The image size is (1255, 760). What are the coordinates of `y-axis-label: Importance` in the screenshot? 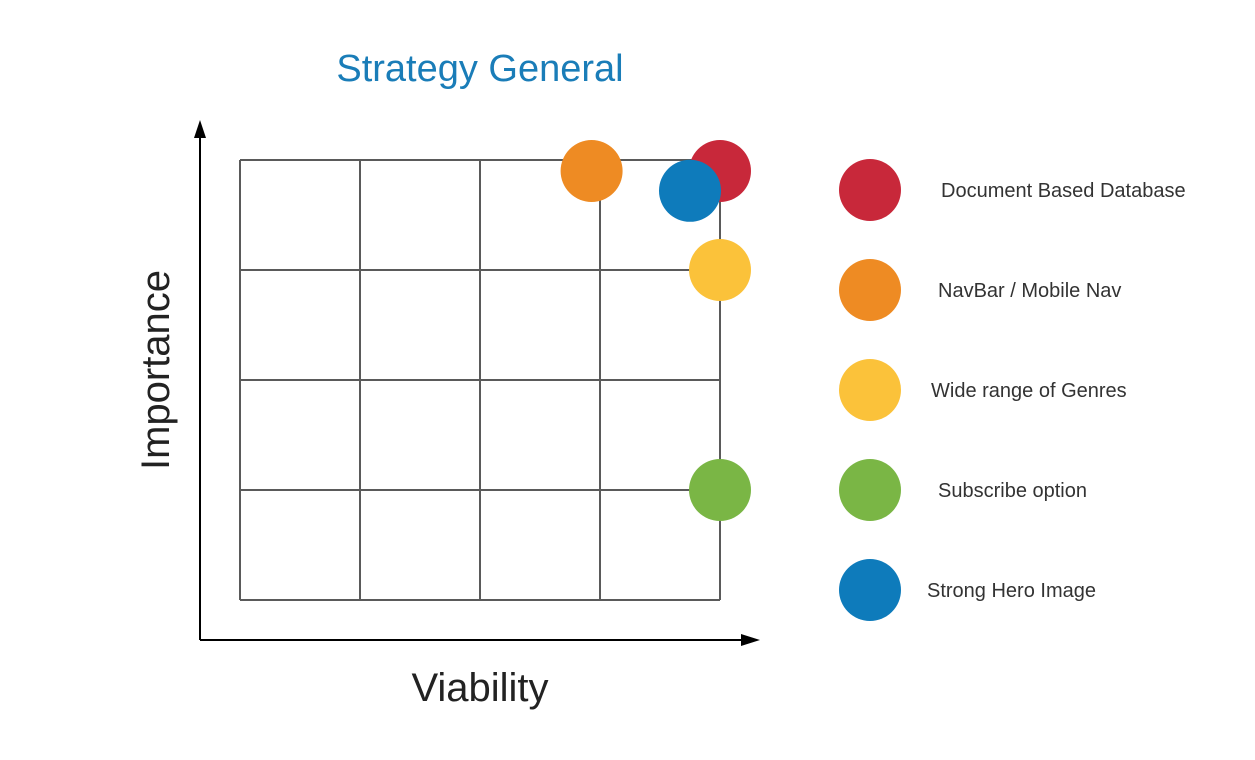 It's located at (156, 370).